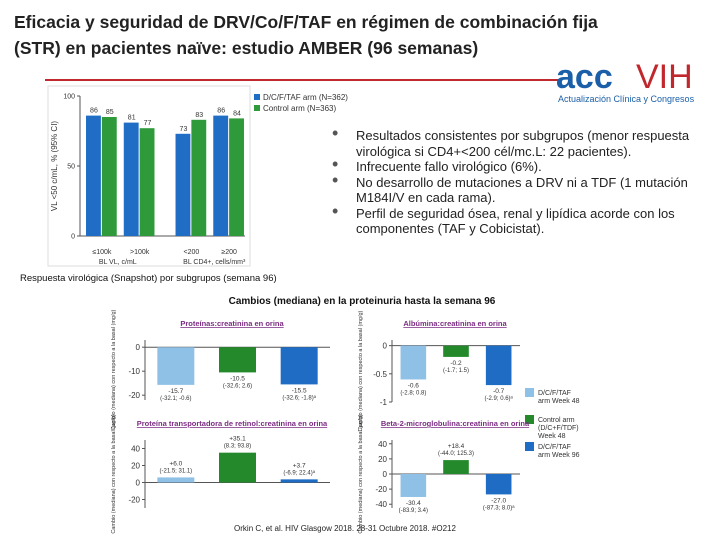 The image size is (720, 540). I want to click on bar-value-label: 73, so click(184, 129).